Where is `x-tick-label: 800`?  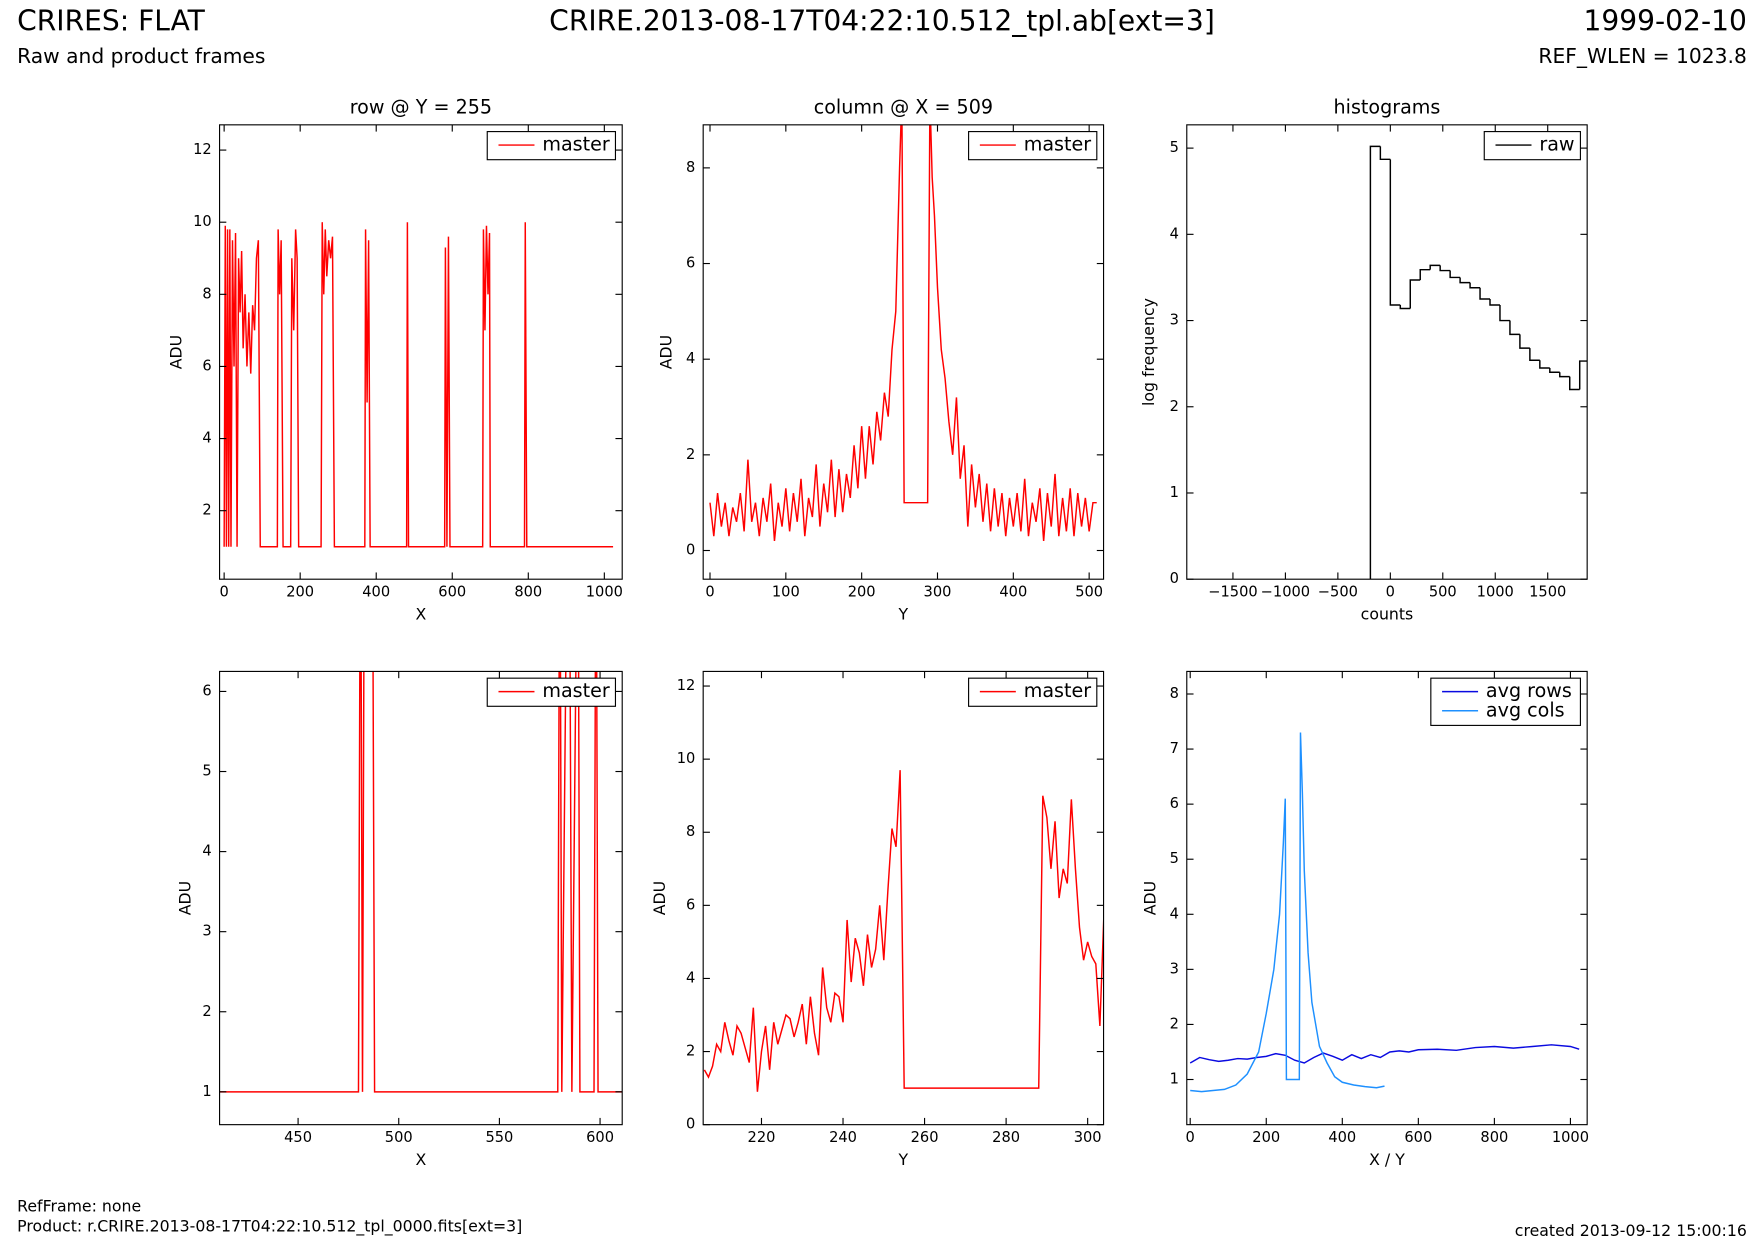 x-tick-label: 800 is located at coordinates (528, 592).